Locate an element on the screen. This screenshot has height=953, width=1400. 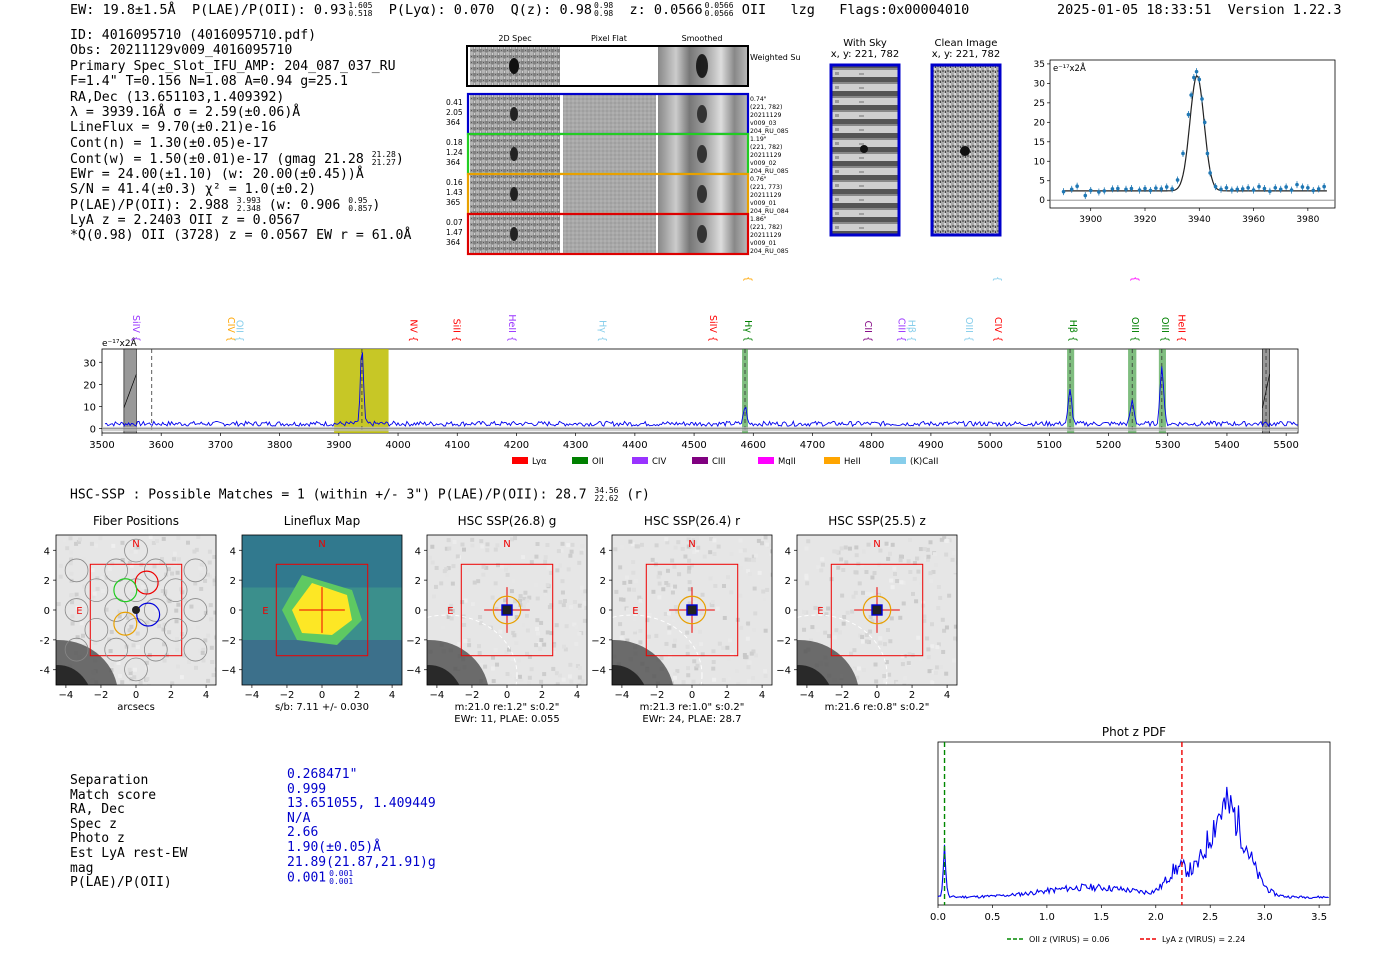
info-plae-lo: 2.348 is located at coordinates (248, 209).